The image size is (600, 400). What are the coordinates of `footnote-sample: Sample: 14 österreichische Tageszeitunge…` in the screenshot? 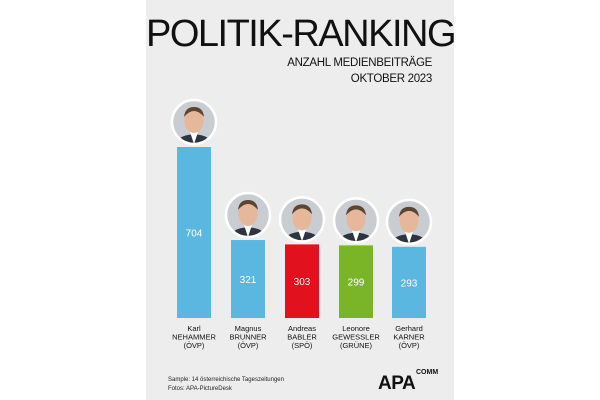 It's located at (226, 380).